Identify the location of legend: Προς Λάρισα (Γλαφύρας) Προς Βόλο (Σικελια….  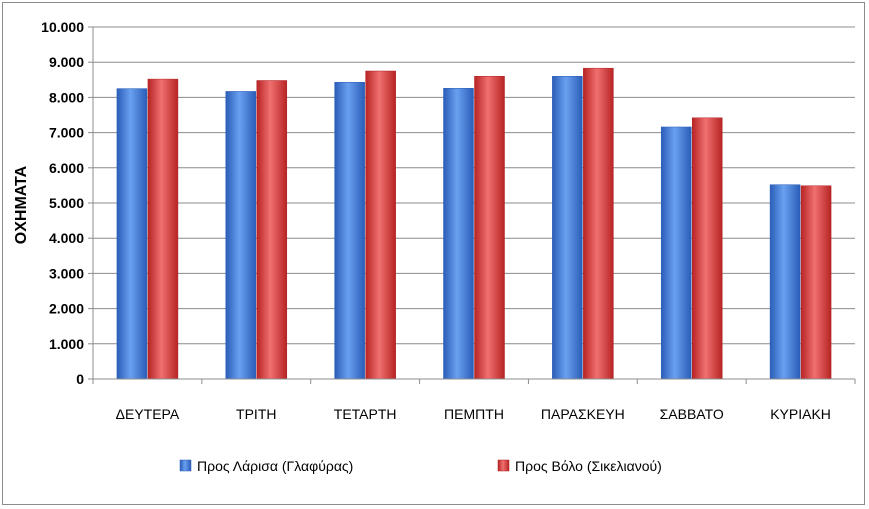
(420, 466).